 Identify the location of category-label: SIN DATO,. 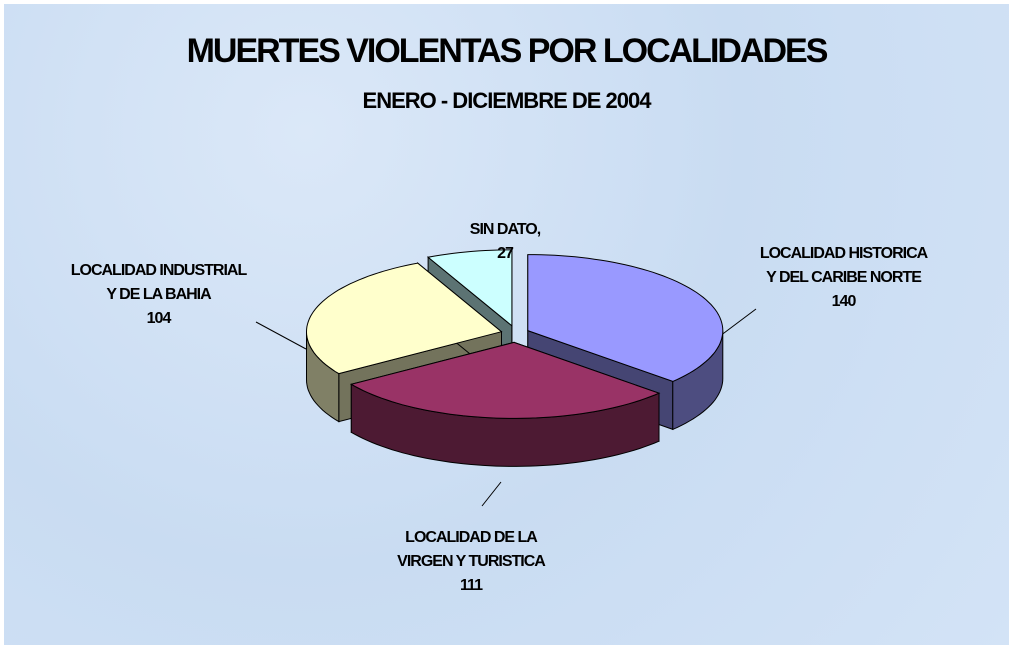
(505, 229).